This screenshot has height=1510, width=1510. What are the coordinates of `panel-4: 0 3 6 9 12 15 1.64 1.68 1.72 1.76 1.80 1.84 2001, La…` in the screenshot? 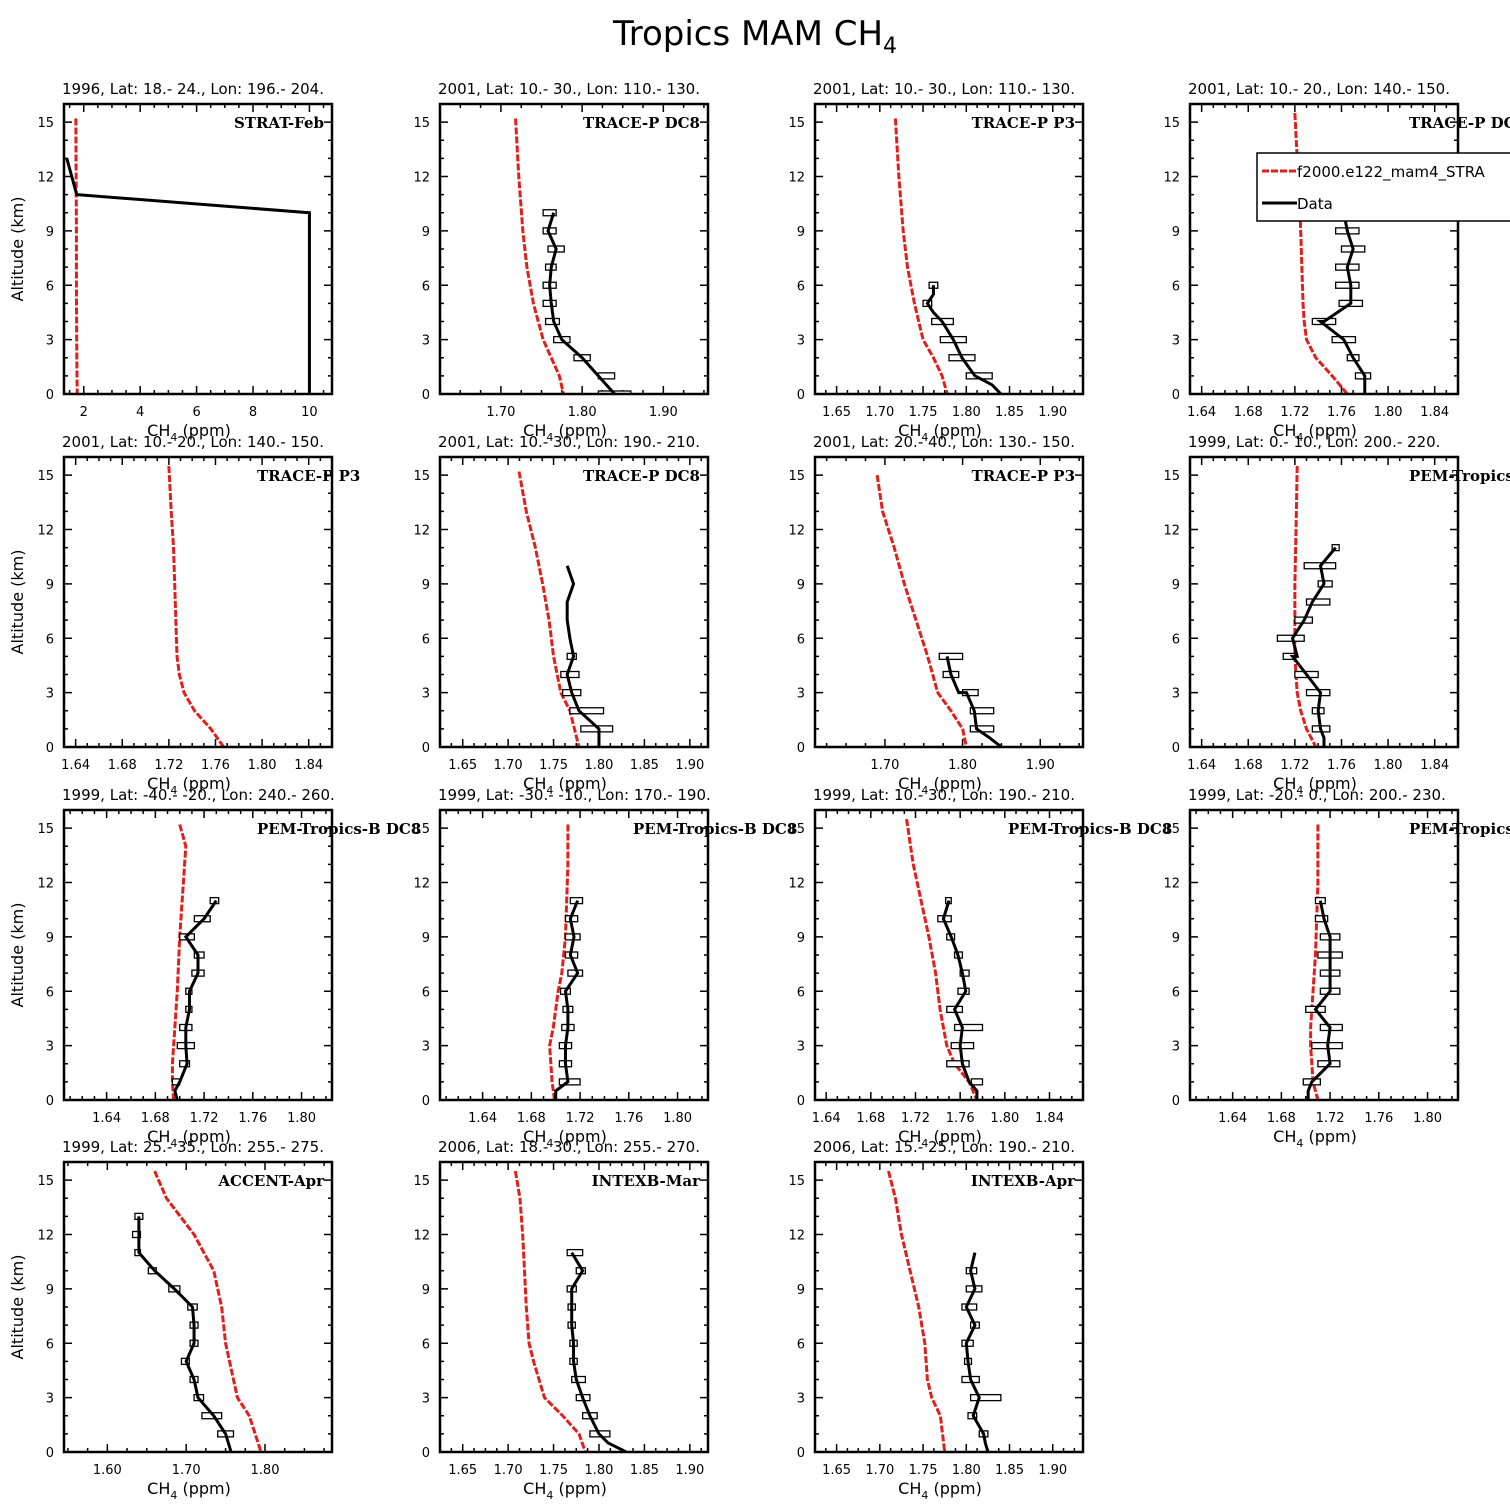 It's located at (1336, 262).